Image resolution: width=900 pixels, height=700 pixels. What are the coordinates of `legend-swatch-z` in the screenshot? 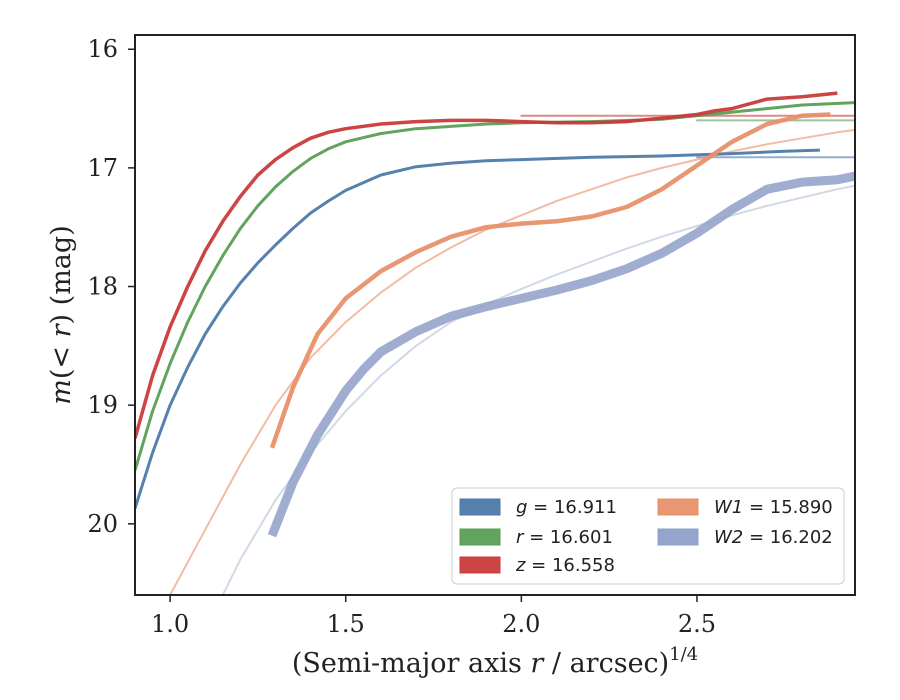 It's located at (480, 565).